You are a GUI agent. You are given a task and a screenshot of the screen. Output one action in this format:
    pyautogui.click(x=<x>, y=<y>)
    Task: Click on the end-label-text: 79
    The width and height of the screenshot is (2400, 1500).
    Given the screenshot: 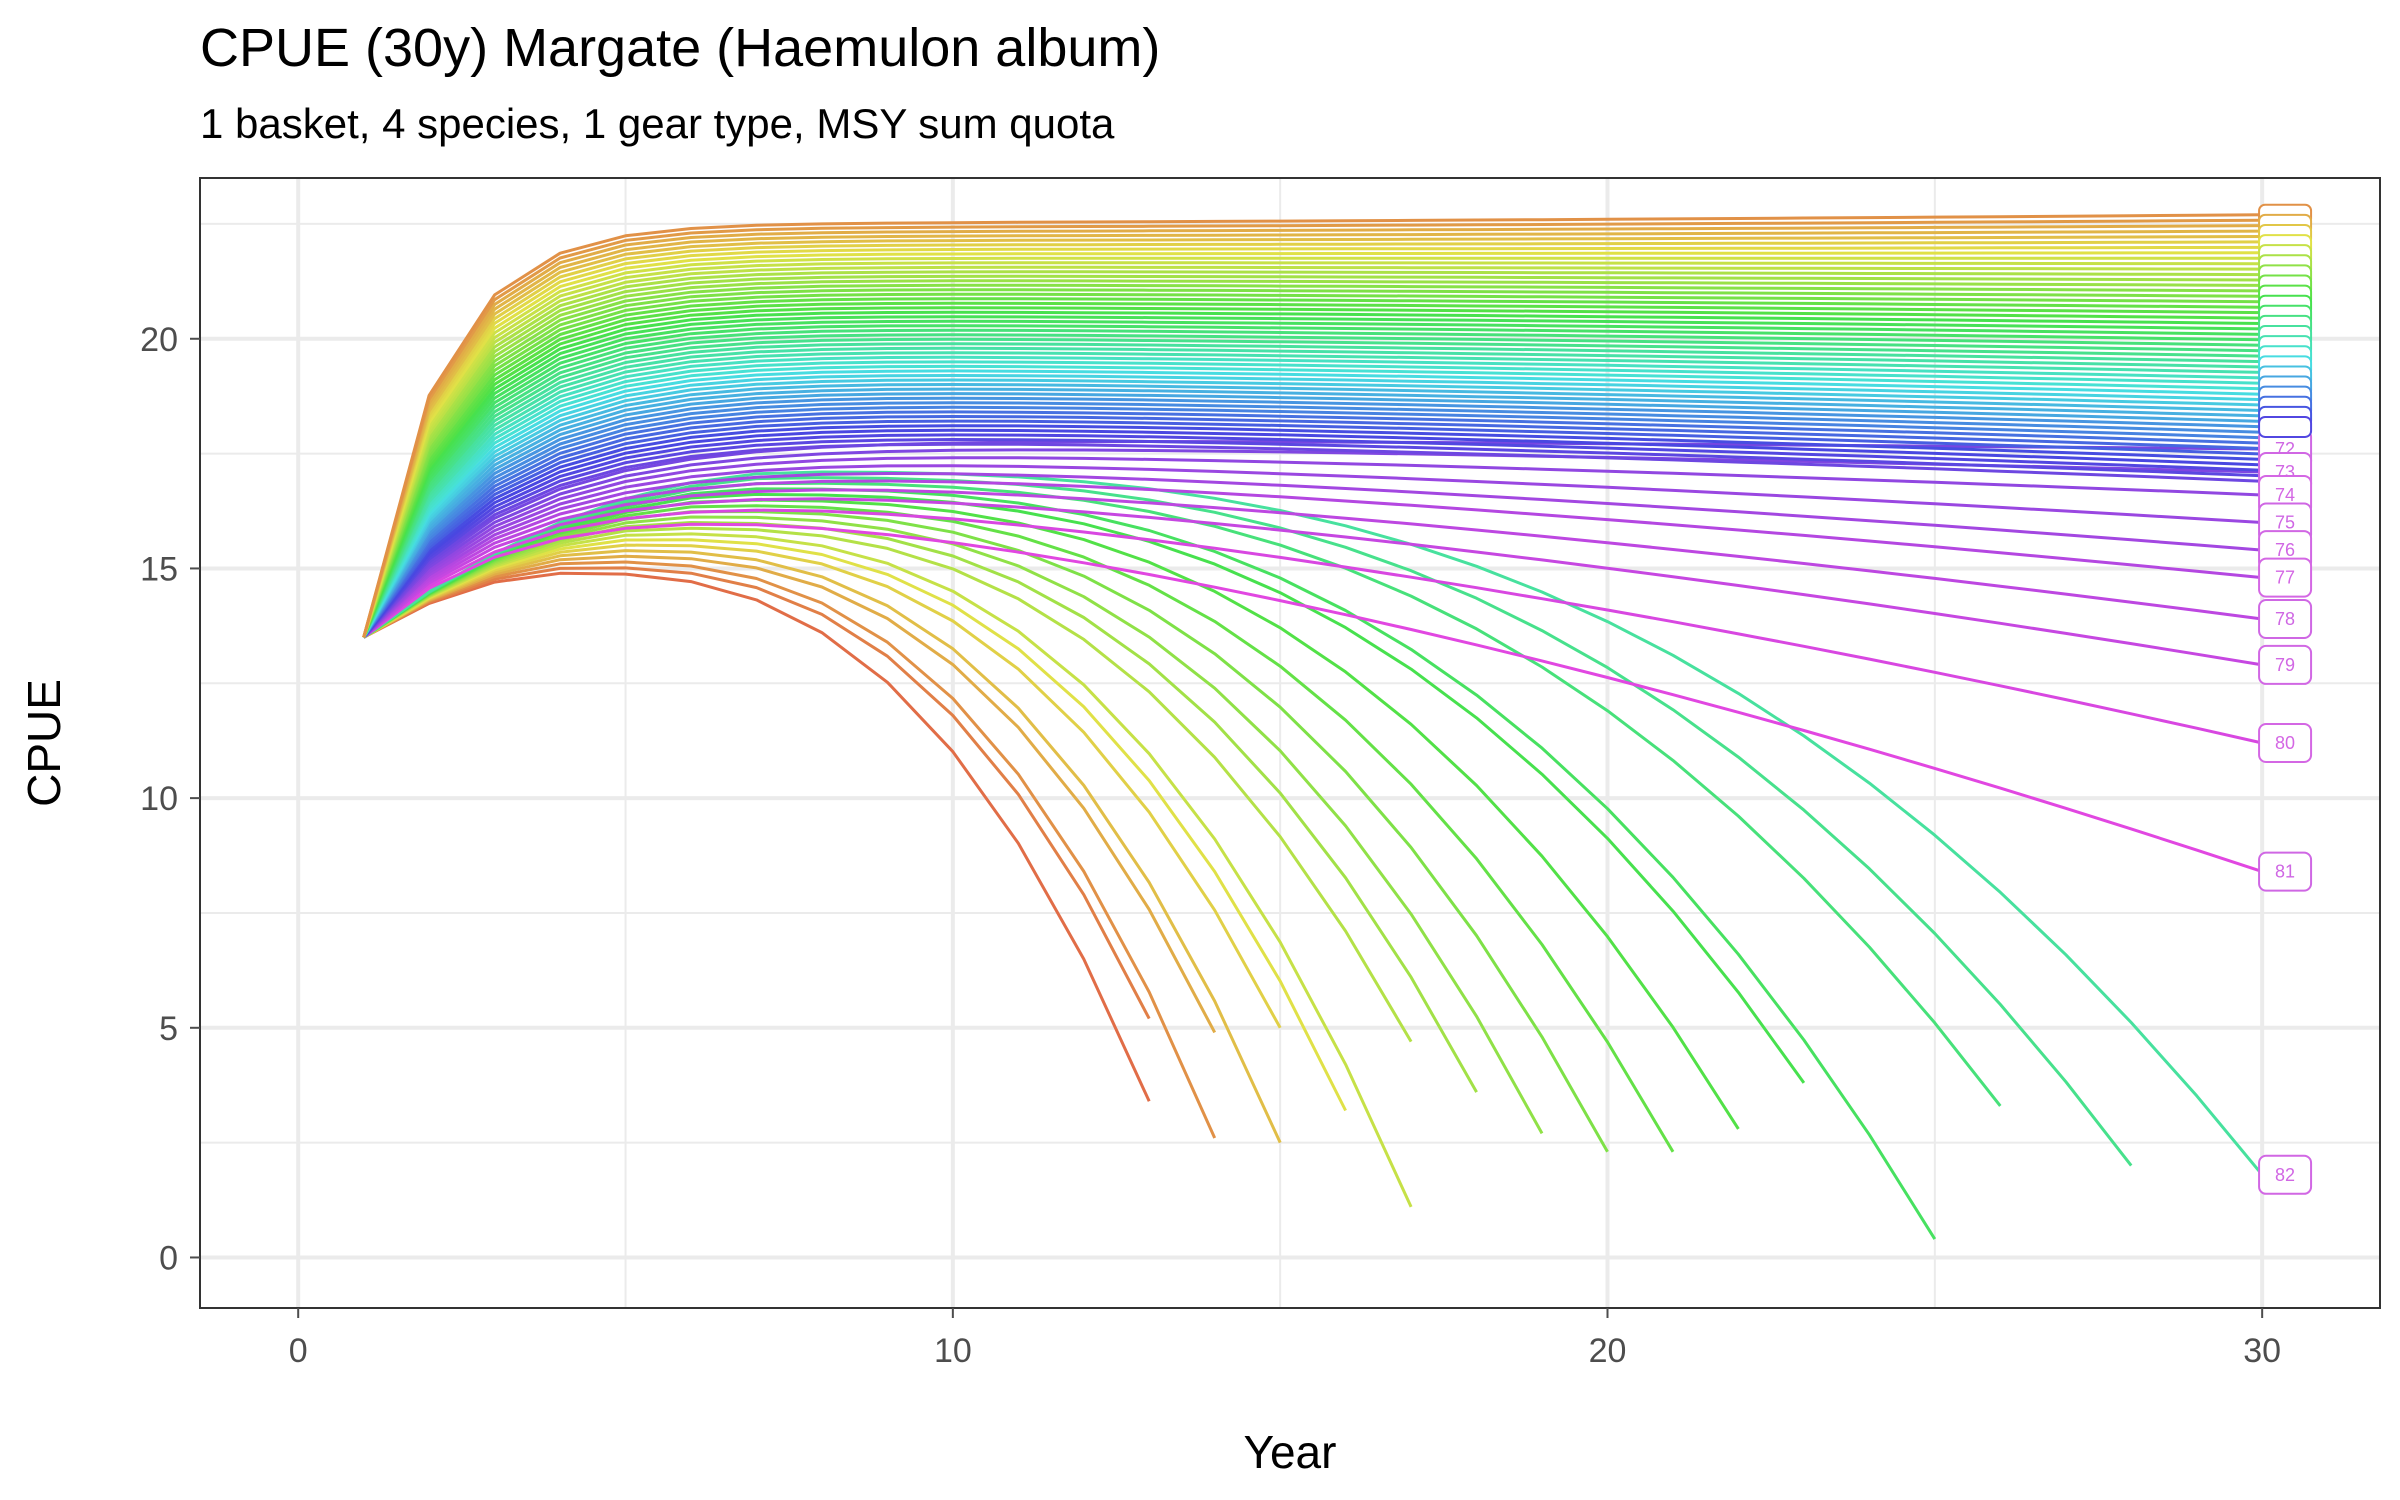 What is the action you would take?
    pyautogui.click(x=2285, y=665)
    